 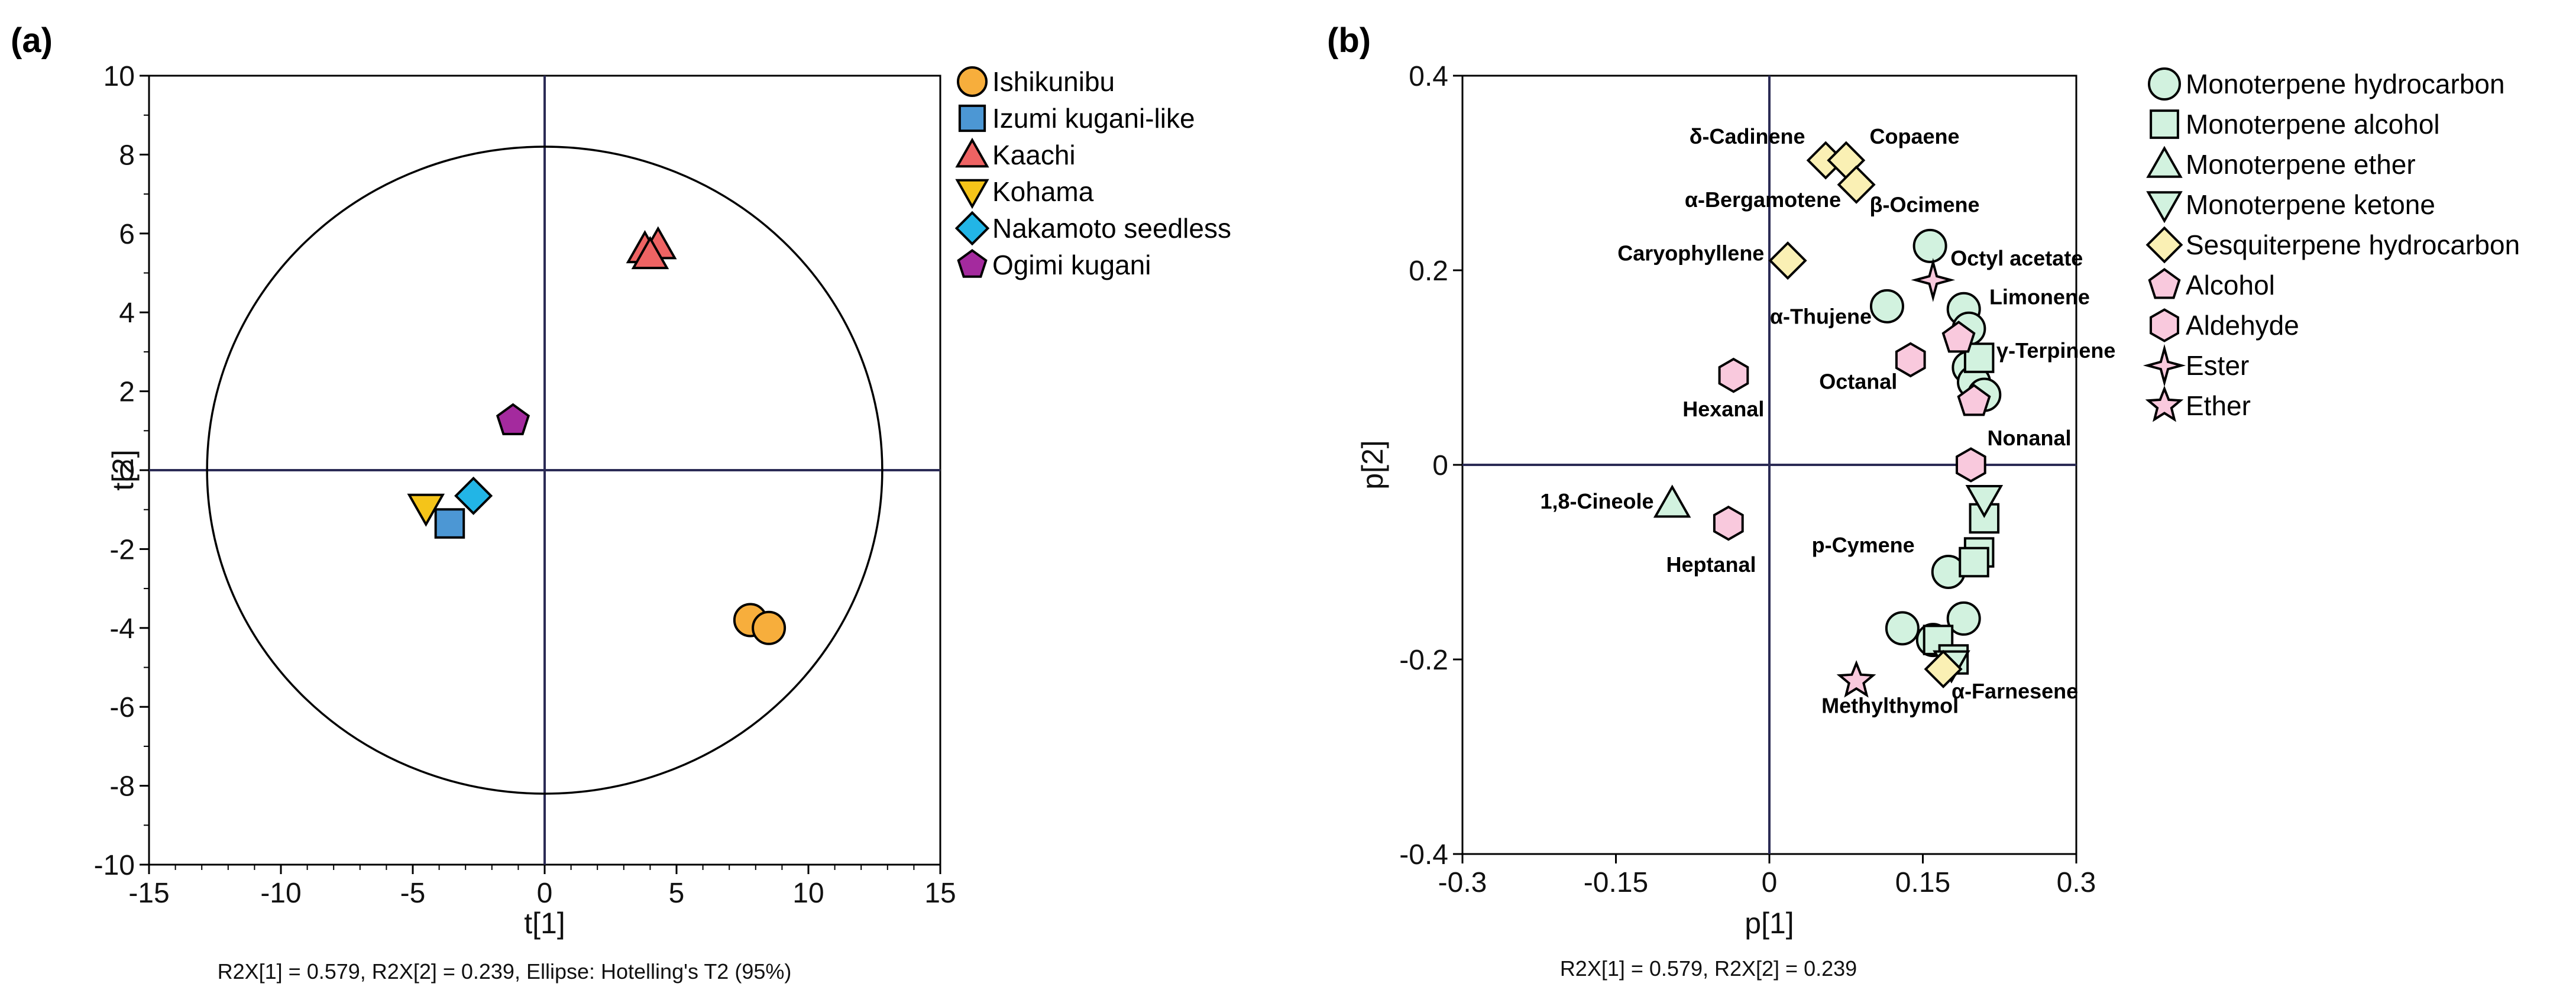 What do you see at coordinates (2218, 365) in the screenshot?
I see `panel-b-legend-label-ester: Ester` at bounding box center [2218, 365].